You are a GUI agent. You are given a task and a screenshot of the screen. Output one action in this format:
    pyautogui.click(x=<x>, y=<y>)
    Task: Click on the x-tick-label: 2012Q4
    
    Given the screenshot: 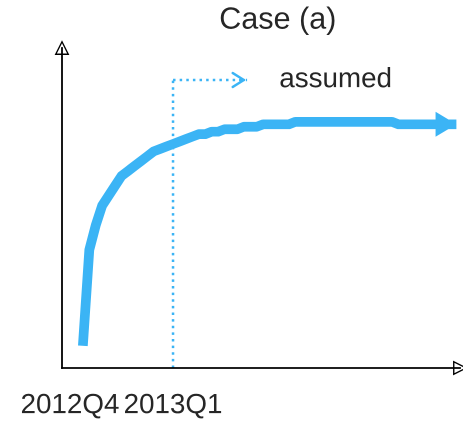 What is the action you would take?
    pyautogui.click(x=70, y=406)
    